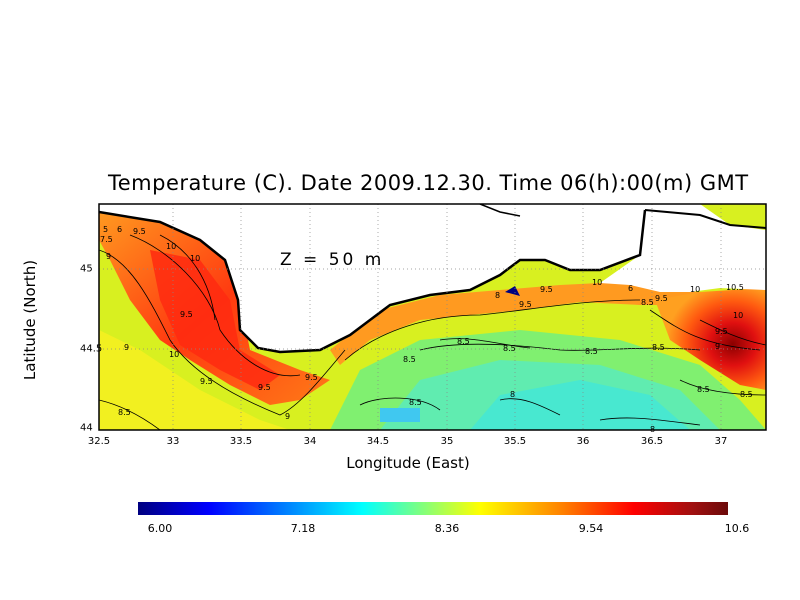  Describe the element at coordinates (500, 210) in the screenshot. I see `coastline-kerch` at that location.